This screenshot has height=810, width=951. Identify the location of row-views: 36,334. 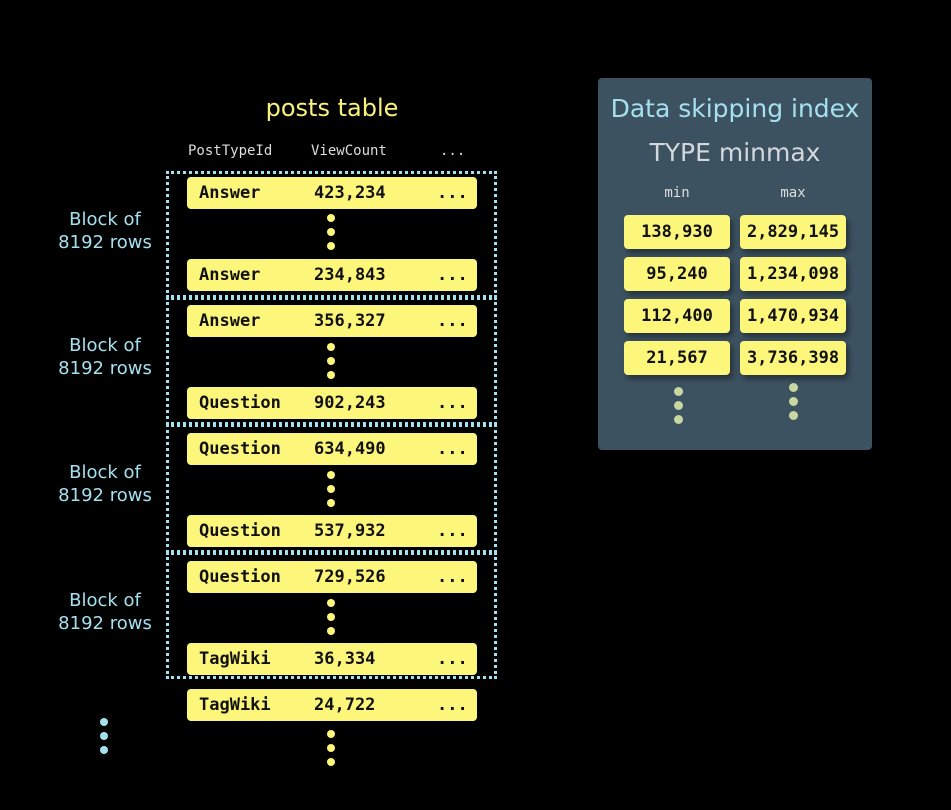
(345, 659).